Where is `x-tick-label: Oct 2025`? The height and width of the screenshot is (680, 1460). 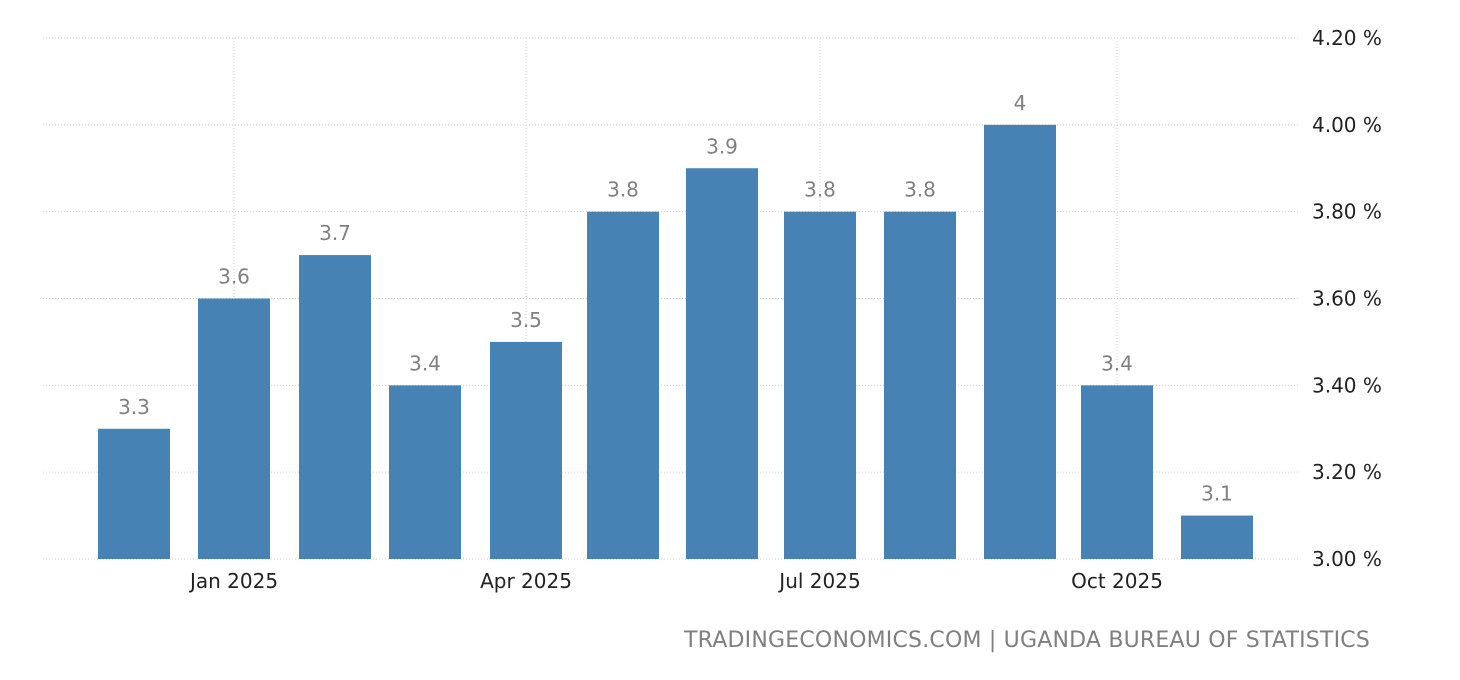 x-tick-label: Oct 2025 is located at coordinates (1117, 581).